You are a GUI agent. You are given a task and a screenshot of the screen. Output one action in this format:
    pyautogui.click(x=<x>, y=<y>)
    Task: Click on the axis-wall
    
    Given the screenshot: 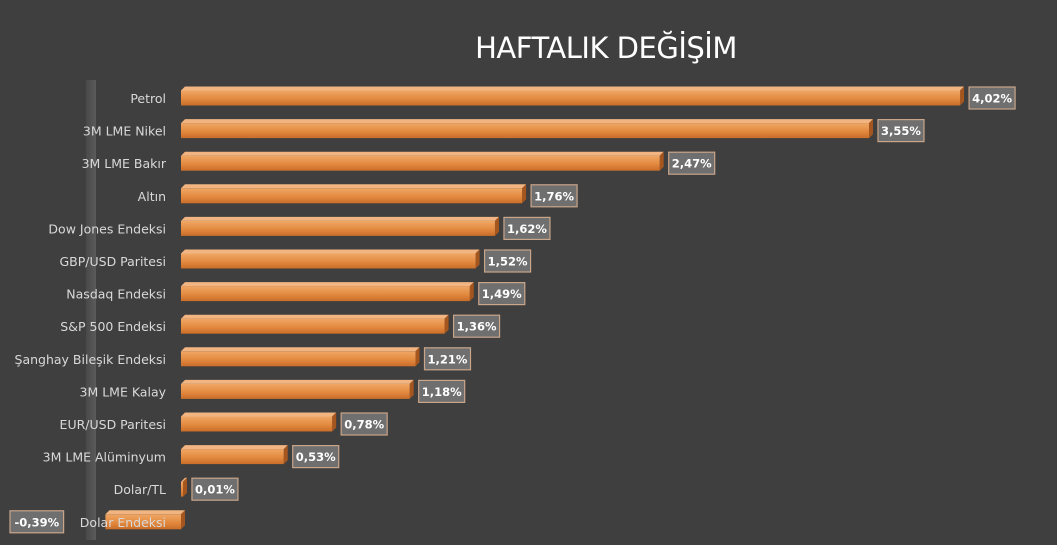 What is the action you would take?
    pyautogui.click(x=91, y=310)
    